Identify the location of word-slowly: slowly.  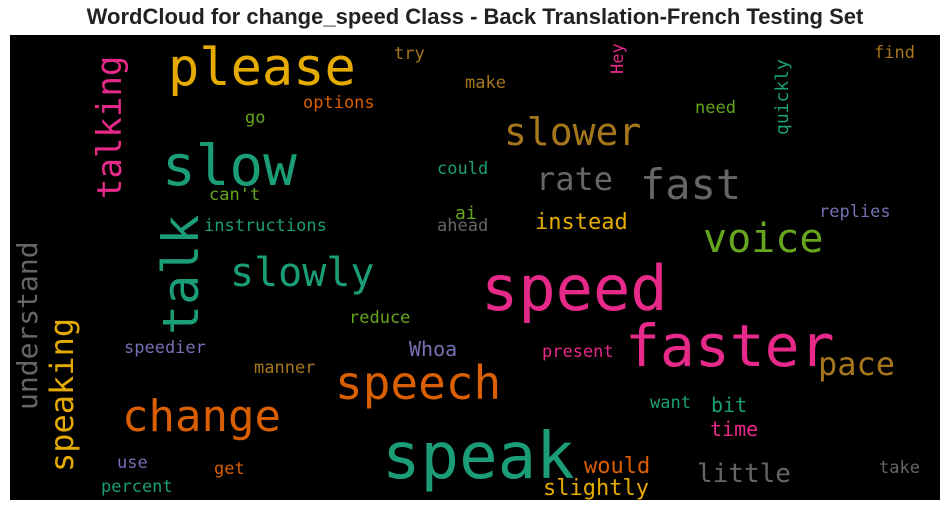
(302, 273).